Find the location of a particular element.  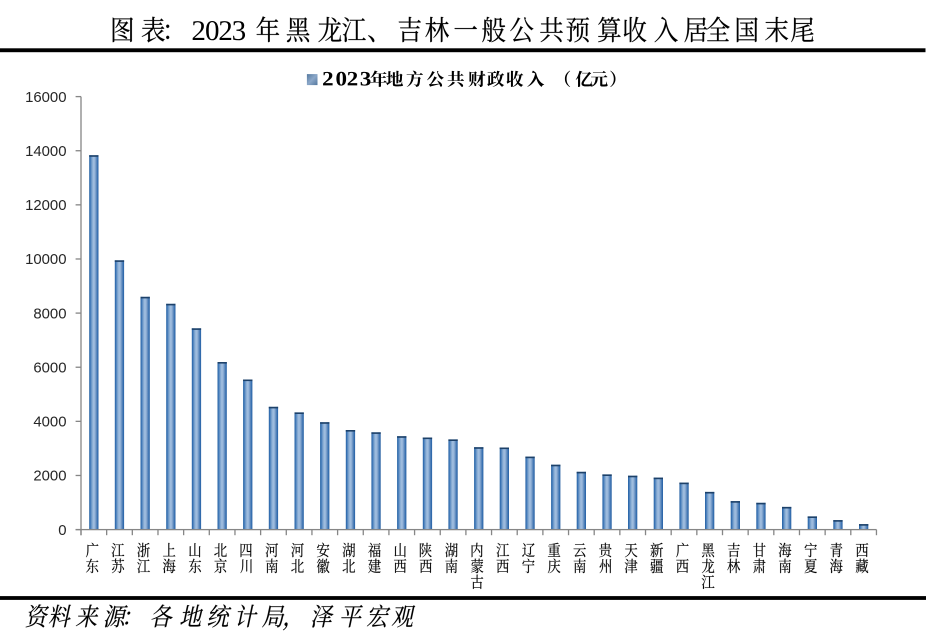

svg-text: 12000 is located at coordinates (45, 206).